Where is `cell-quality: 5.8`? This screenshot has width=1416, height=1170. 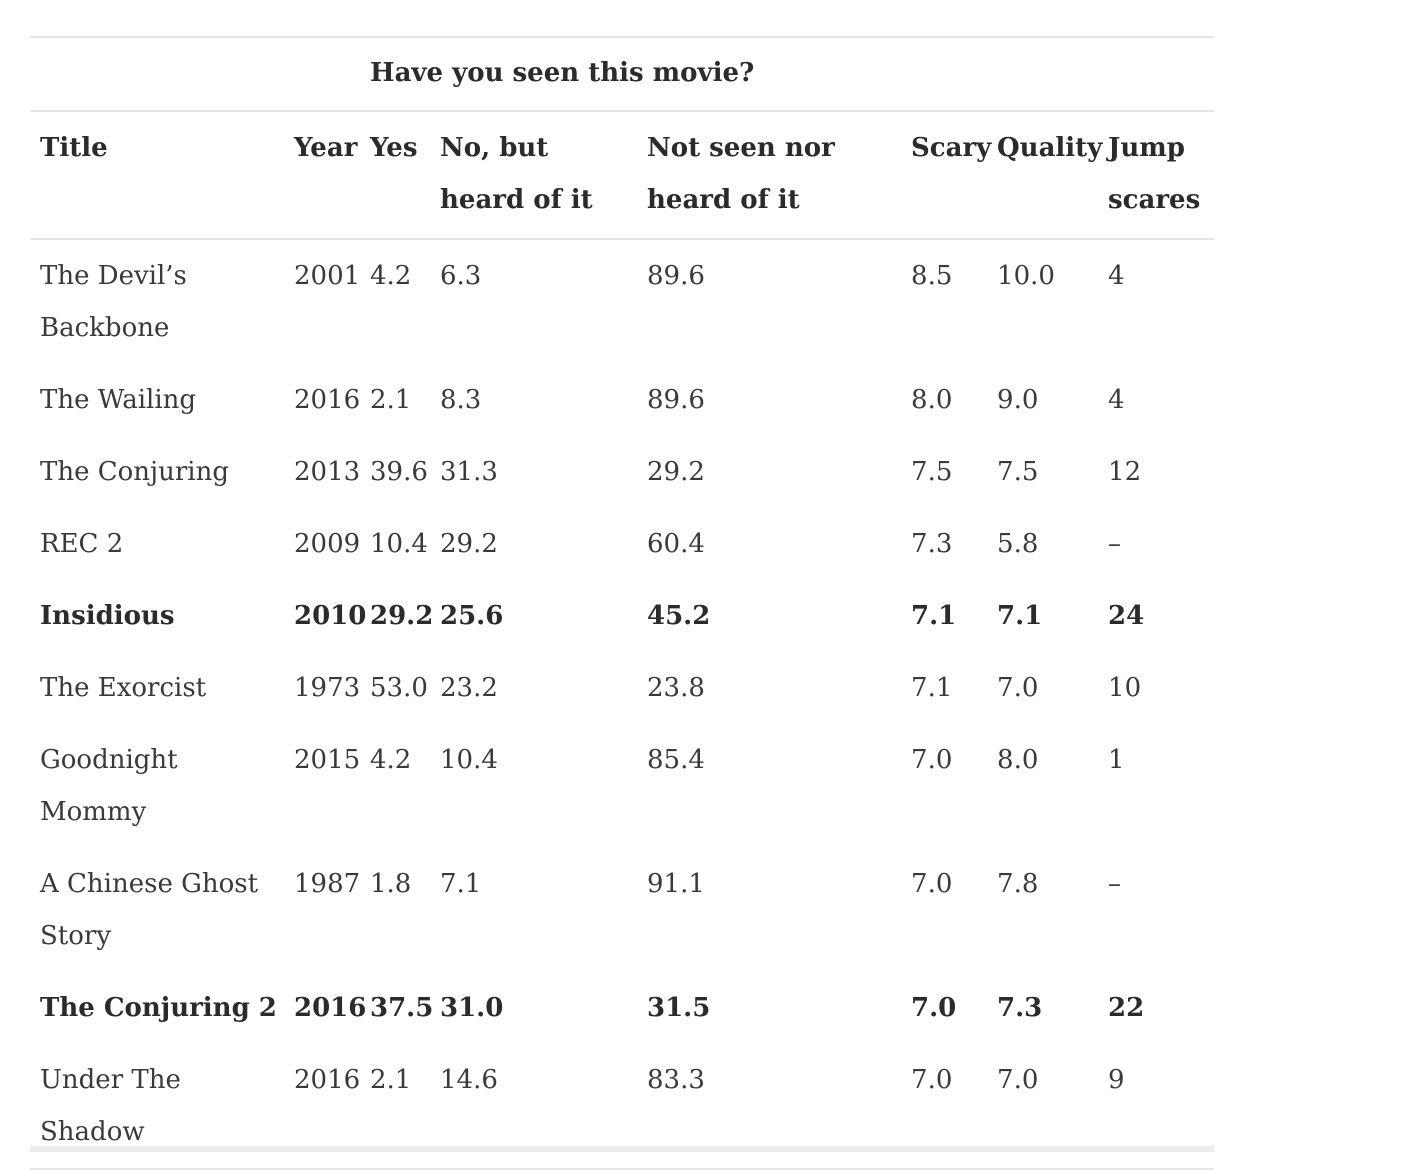 cell-quality: 5.8 is located at coordinates (1018, 544).